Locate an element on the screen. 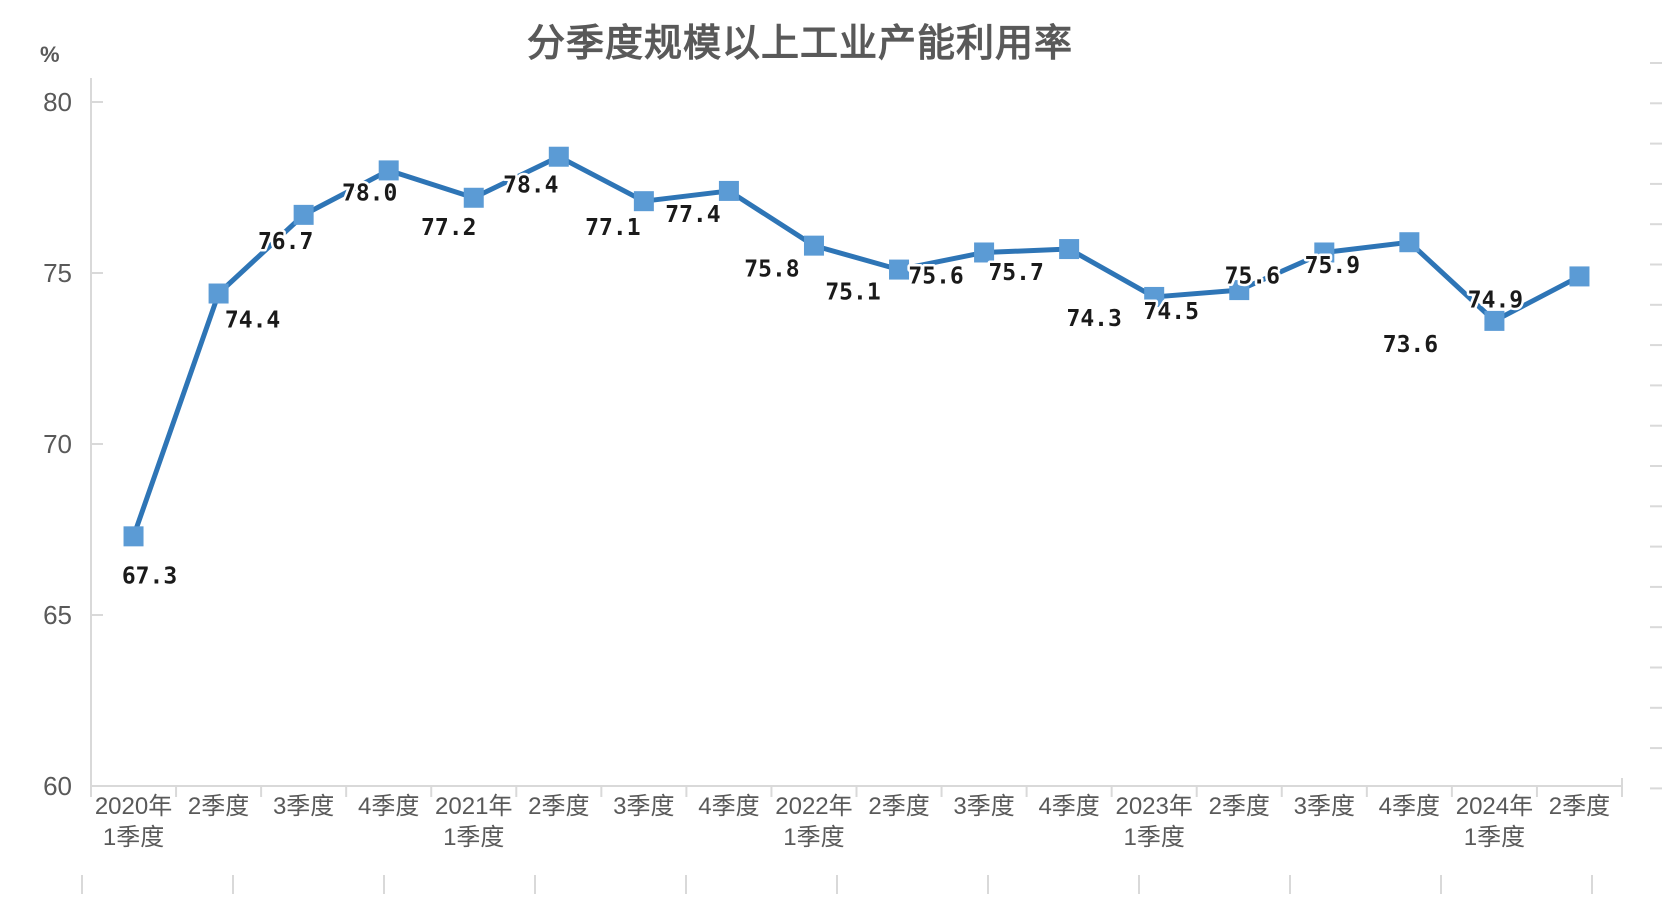 This screenshot has width=1662, height=897. data-label: 75.8 is located at coordinates (771, 270).